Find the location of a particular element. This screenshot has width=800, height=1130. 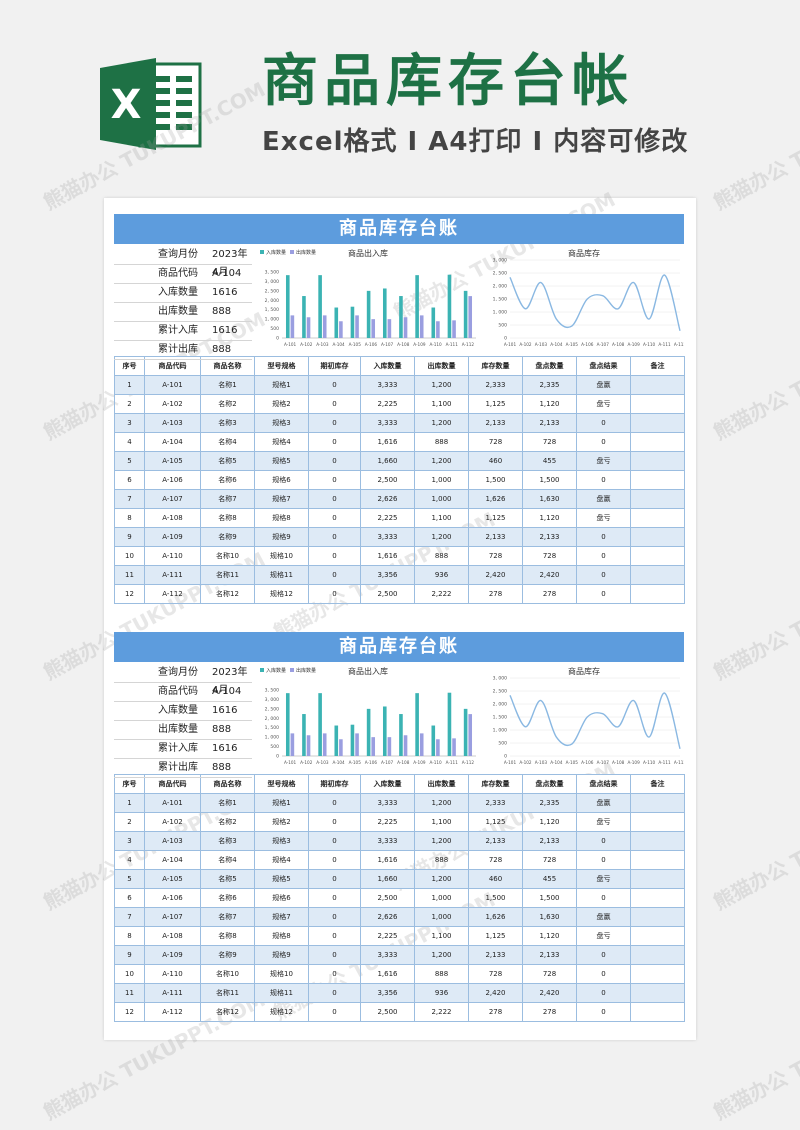

table-cell: 名称3 is located at coordinates (227, 423).